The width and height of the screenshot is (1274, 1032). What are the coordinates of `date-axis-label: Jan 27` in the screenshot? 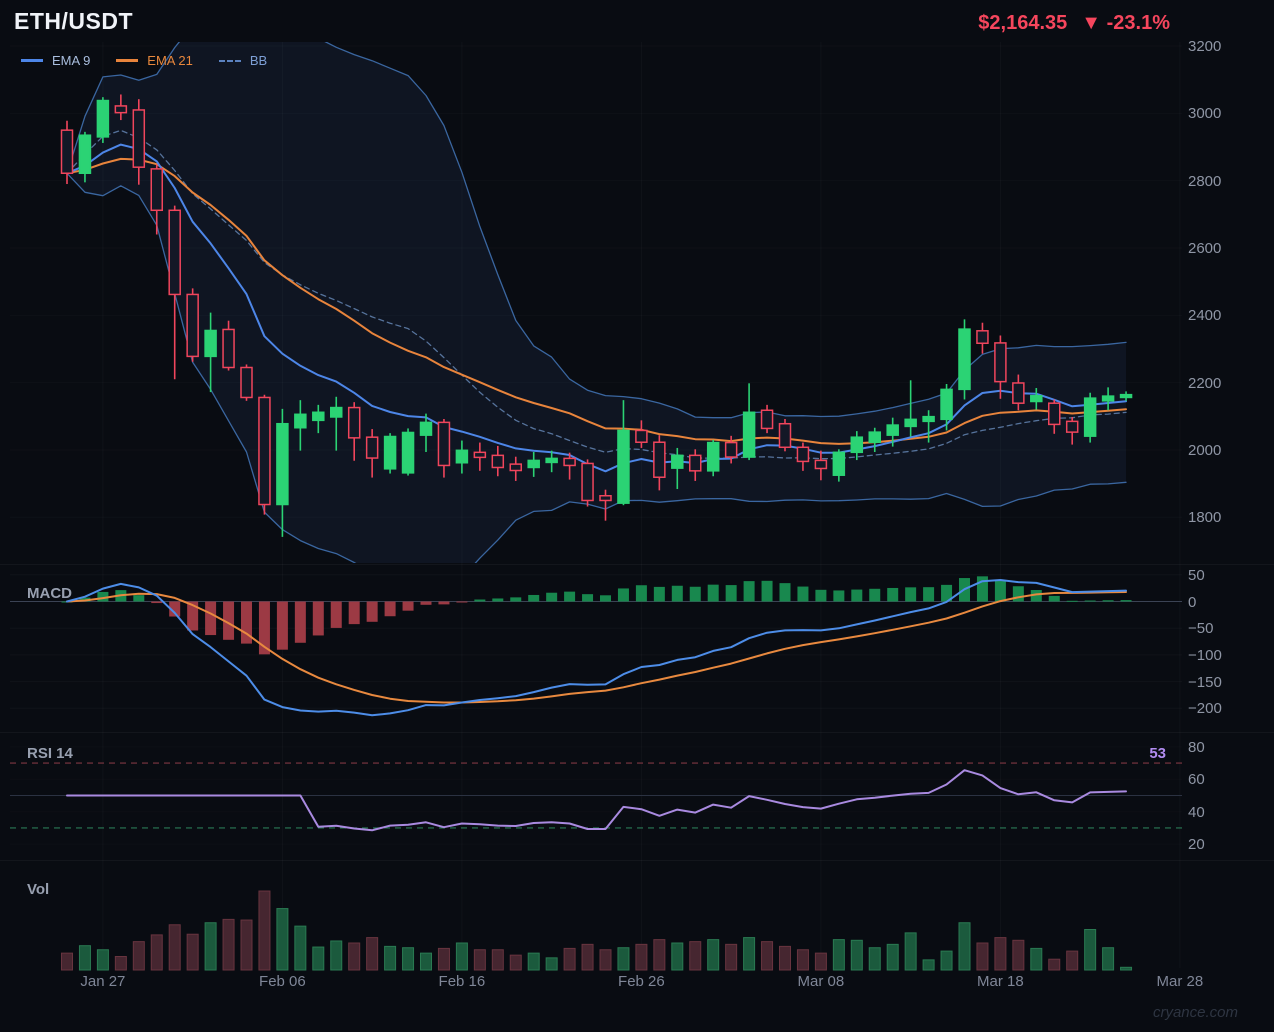 It's located at (103, 981).